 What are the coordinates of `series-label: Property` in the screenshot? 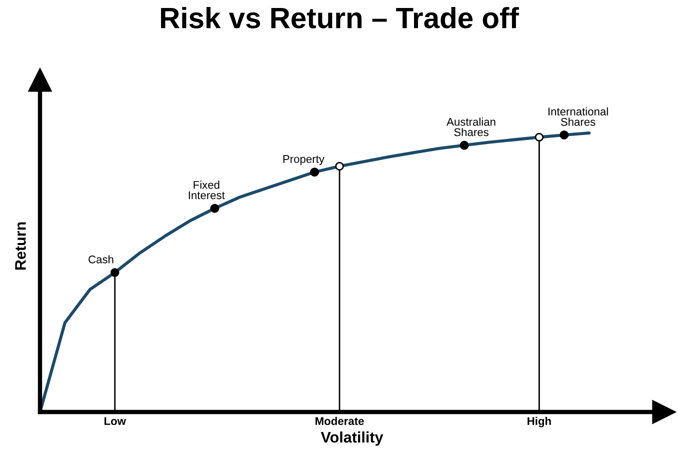 It's located at (303, 160).